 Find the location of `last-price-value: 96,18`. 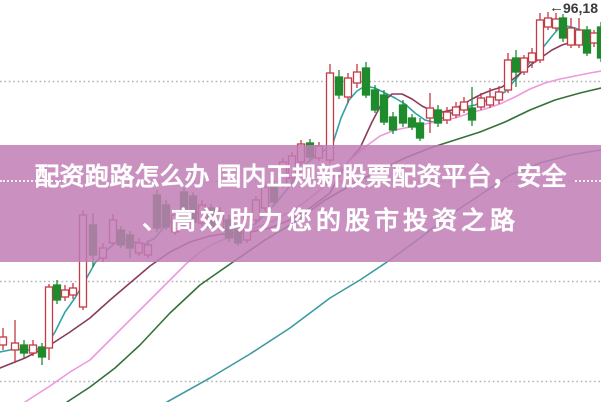

last-price-value: 96,18 is located at coordinates (580, 8).